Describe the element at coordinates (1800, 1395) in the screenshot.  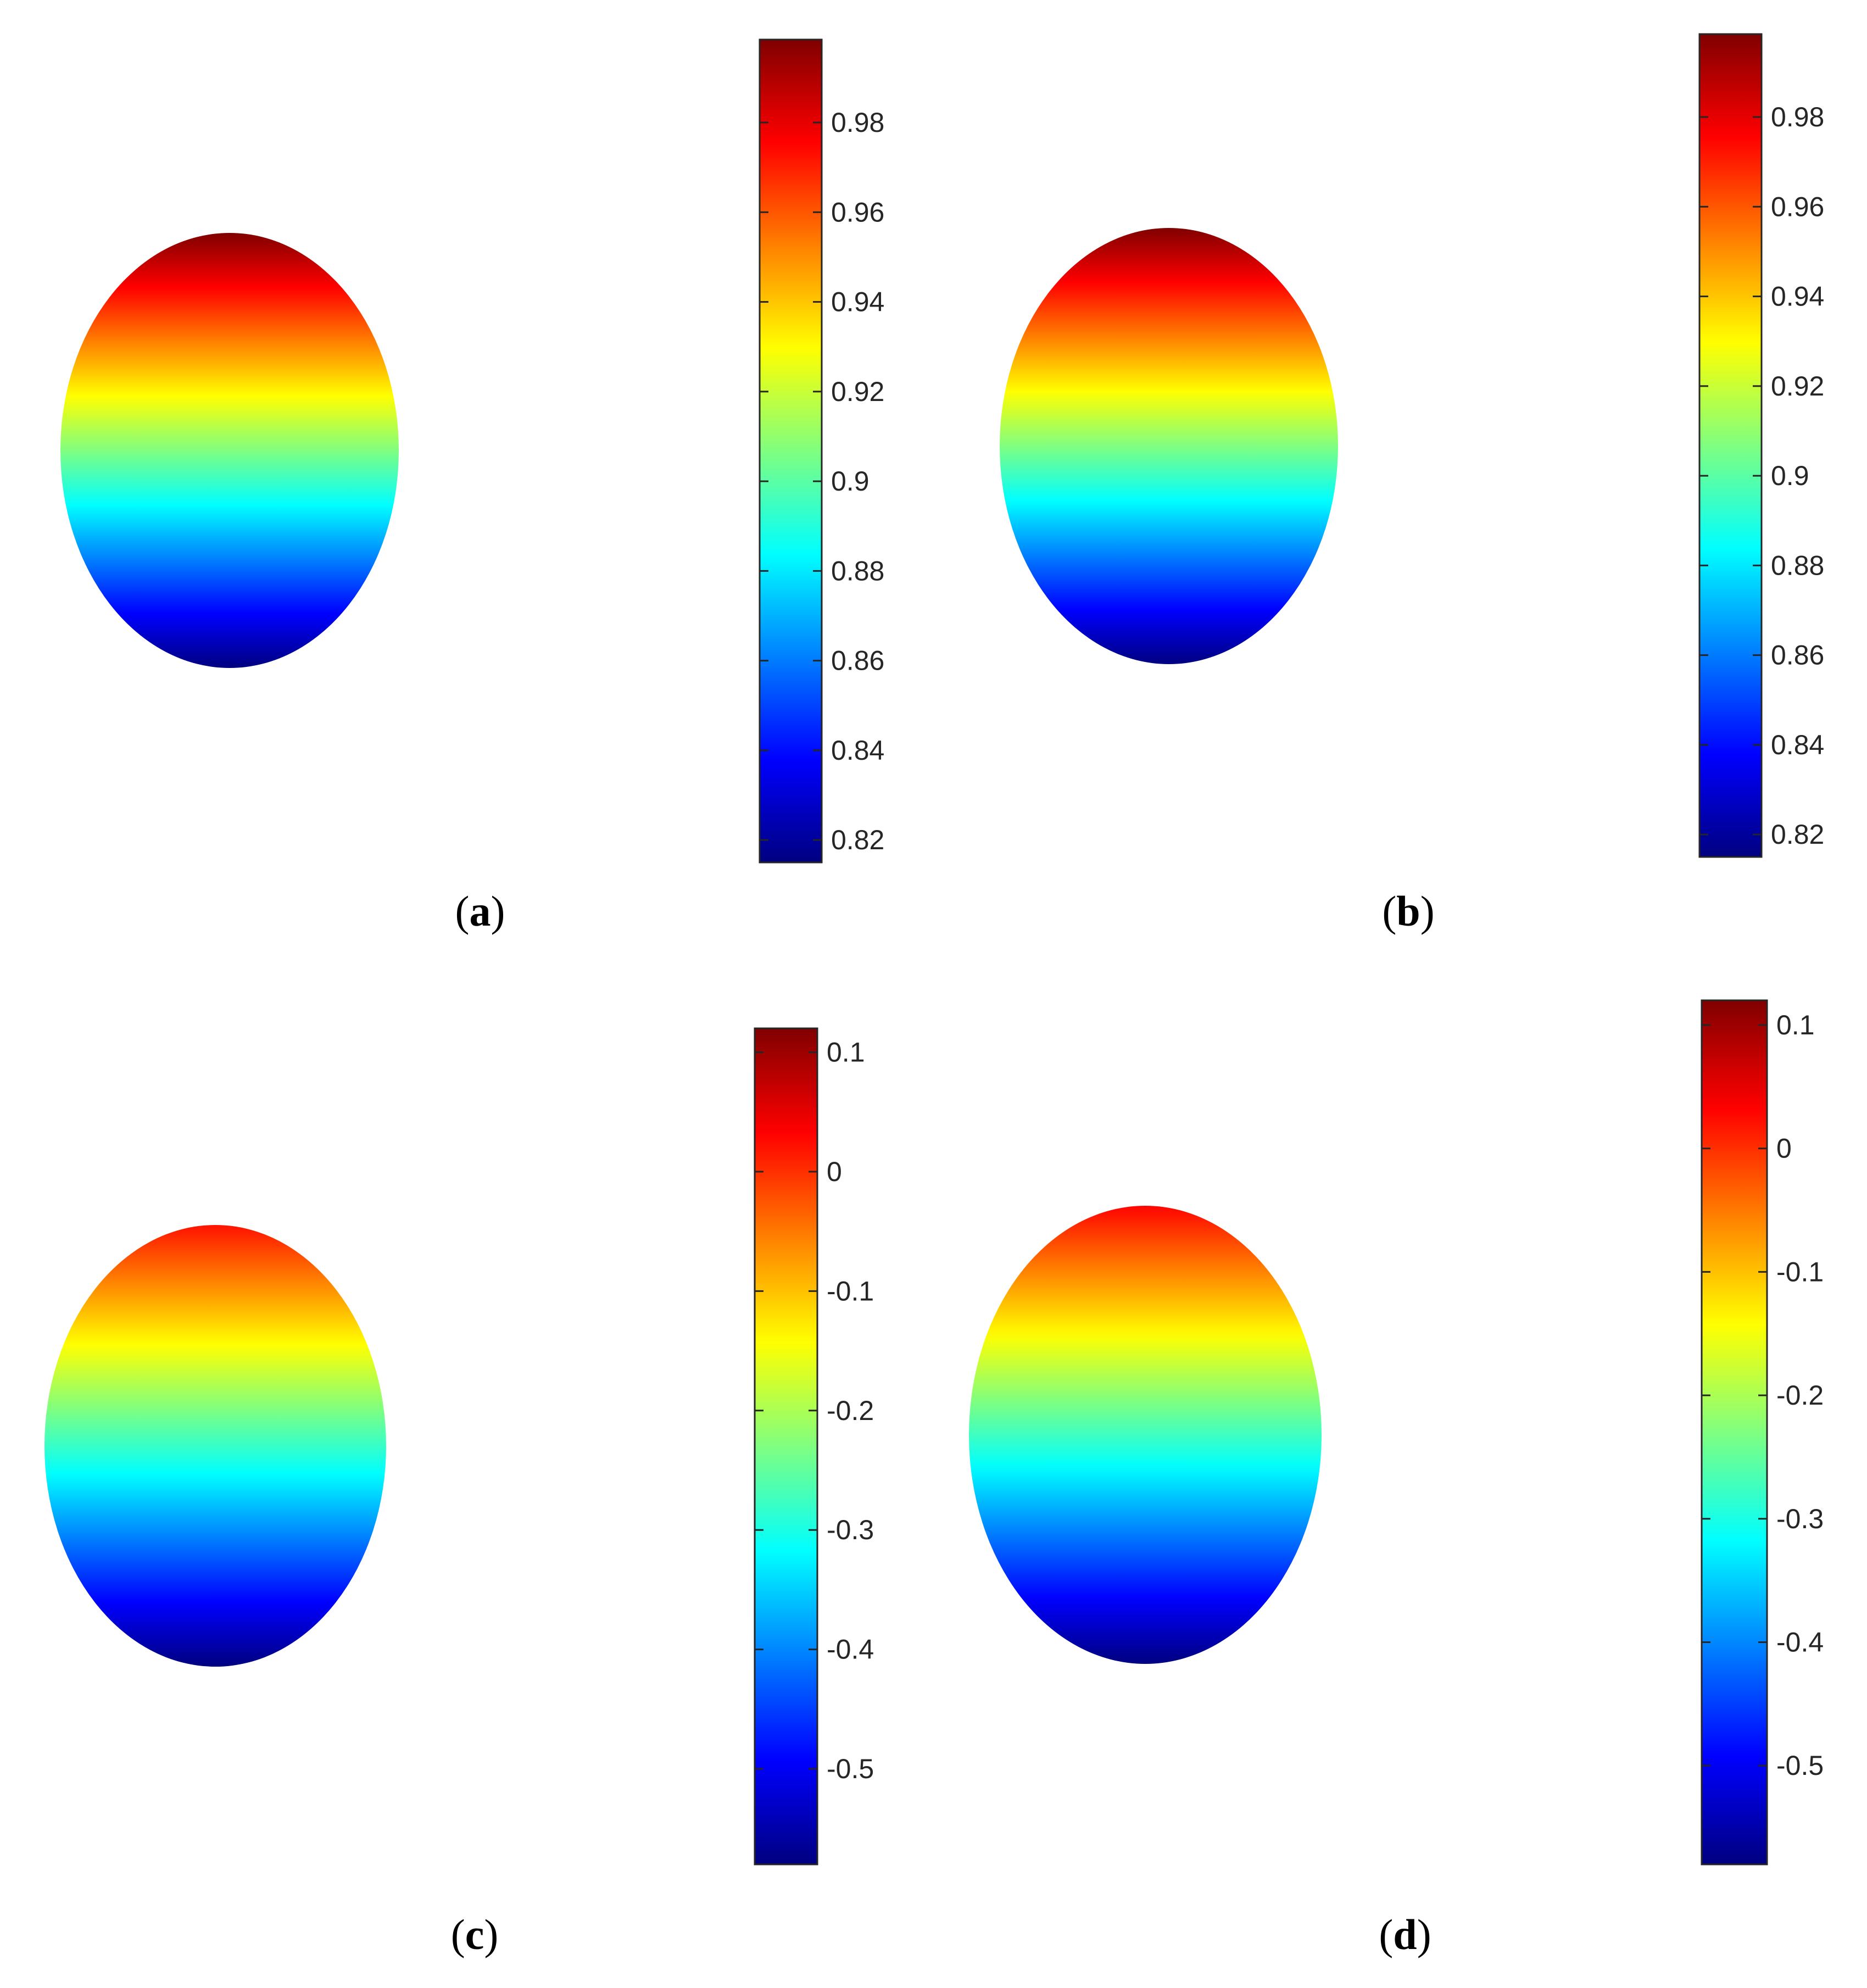
I see `colorbar-tick-label-d-3: -0.2` at that location.